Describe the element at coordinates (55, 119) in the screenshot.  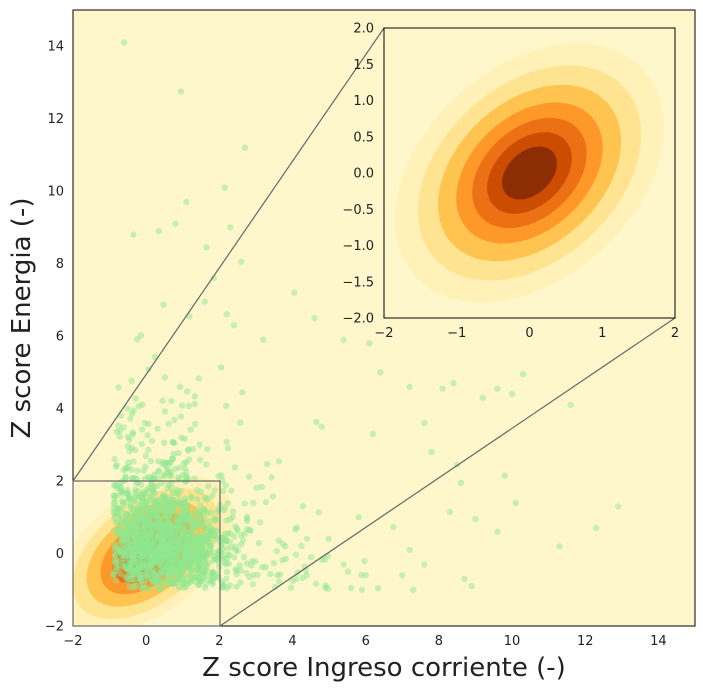
I see `y-tick-label: 12` at that location.